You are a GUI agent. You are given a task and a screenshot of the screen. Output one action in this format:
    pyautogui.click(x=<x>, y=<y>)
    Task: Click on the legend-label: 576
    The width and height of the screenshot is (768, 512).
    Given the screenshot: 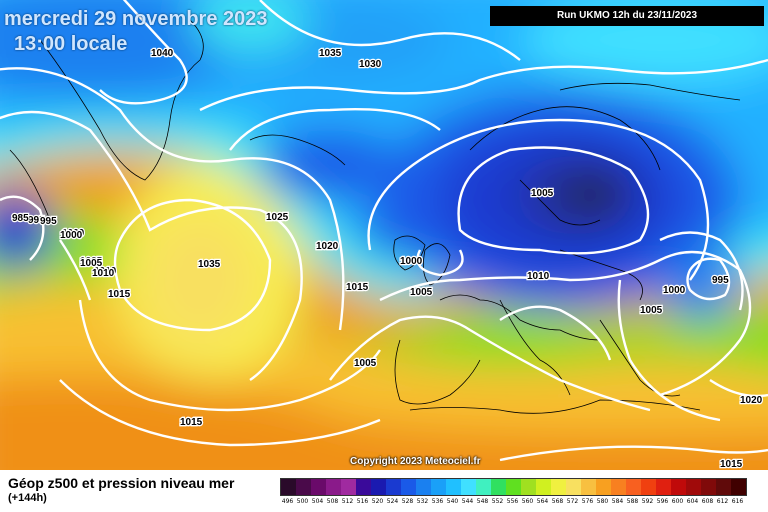 What is the action you would take?
    pyautogui.click(x=587, y=501)
    